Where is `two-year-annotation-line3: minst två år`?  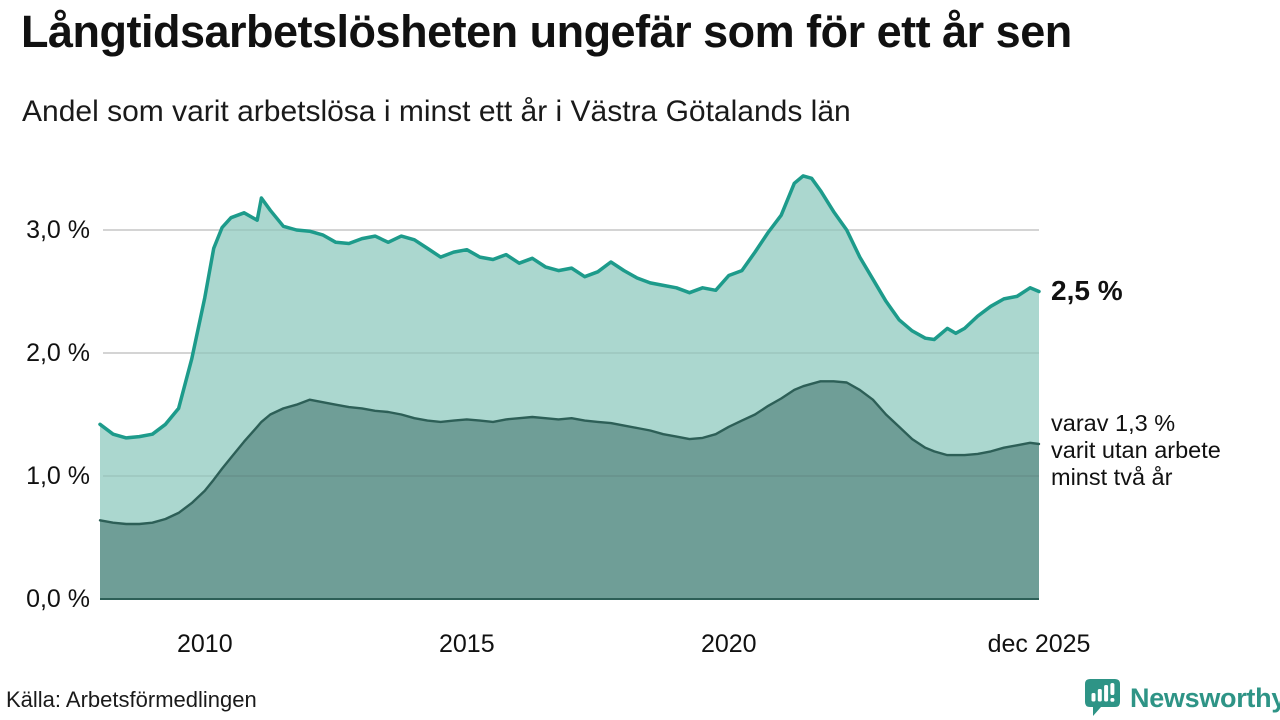
two-year-annotation-line3: minst två år is located at coordinates (1112, 477).